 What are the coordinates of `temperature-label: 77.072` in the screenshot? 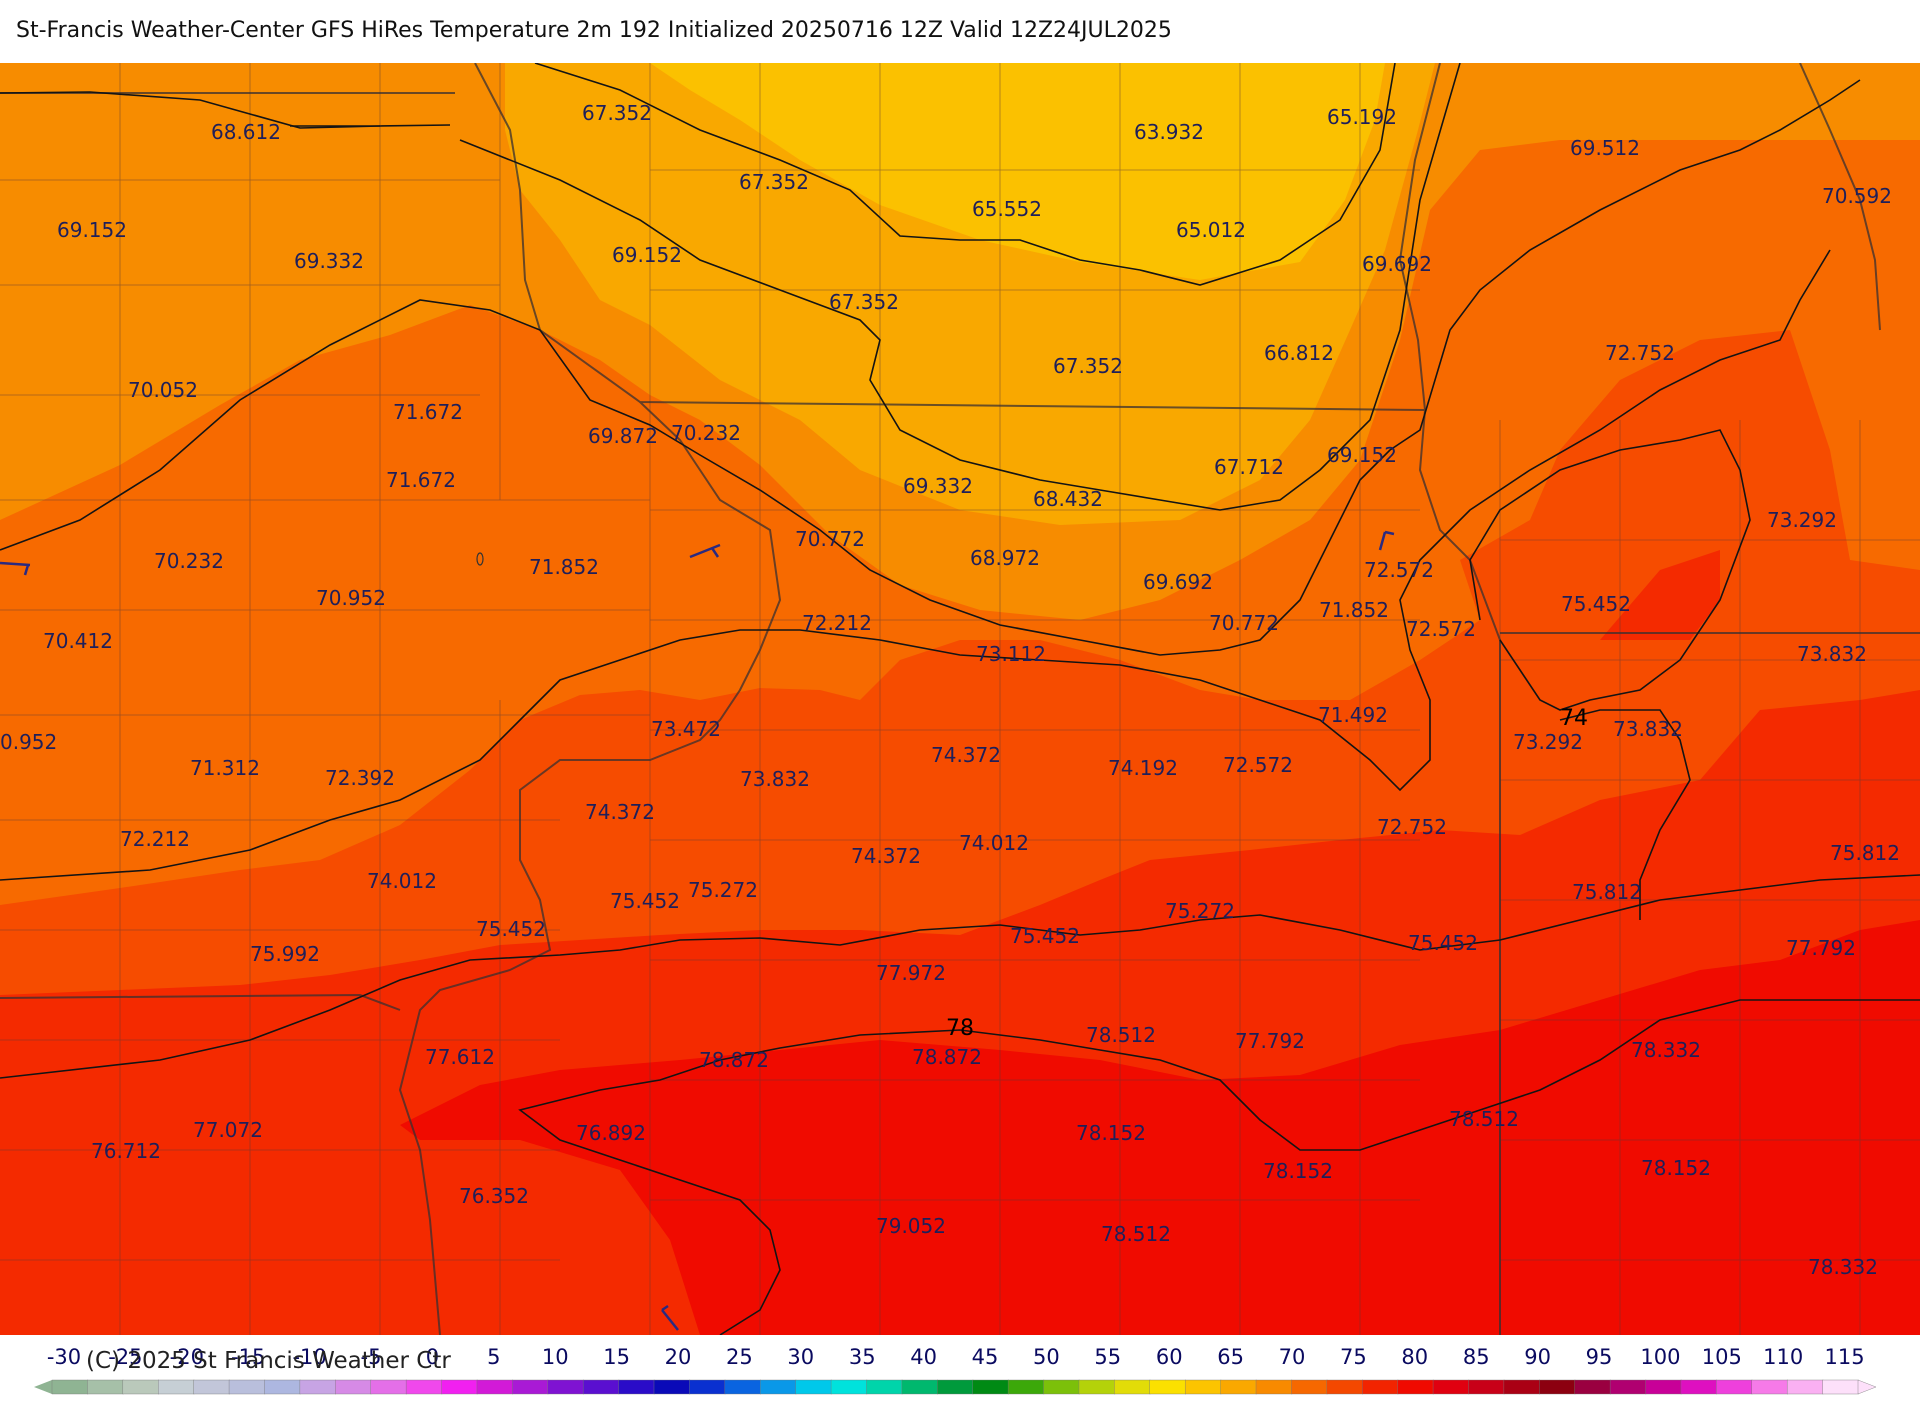 It's located at (228, 1130).